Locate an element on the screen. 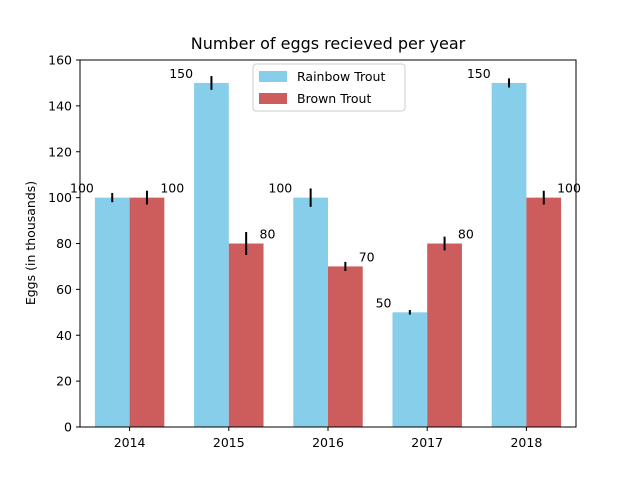  data-label: 70 is located at coordinates (367, 256).